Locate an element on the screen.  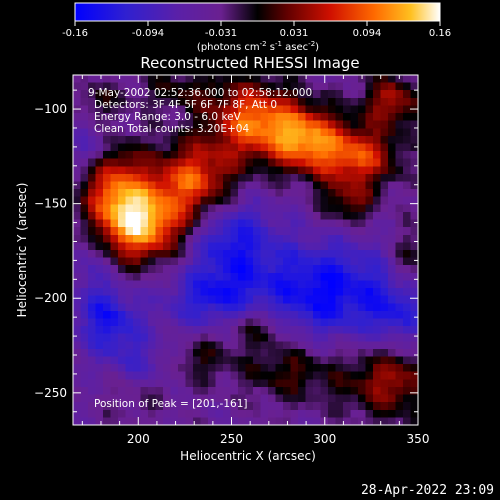
plot-timestamp: 28-Apr-2022 23:09 is located at coordinates (427, 490).